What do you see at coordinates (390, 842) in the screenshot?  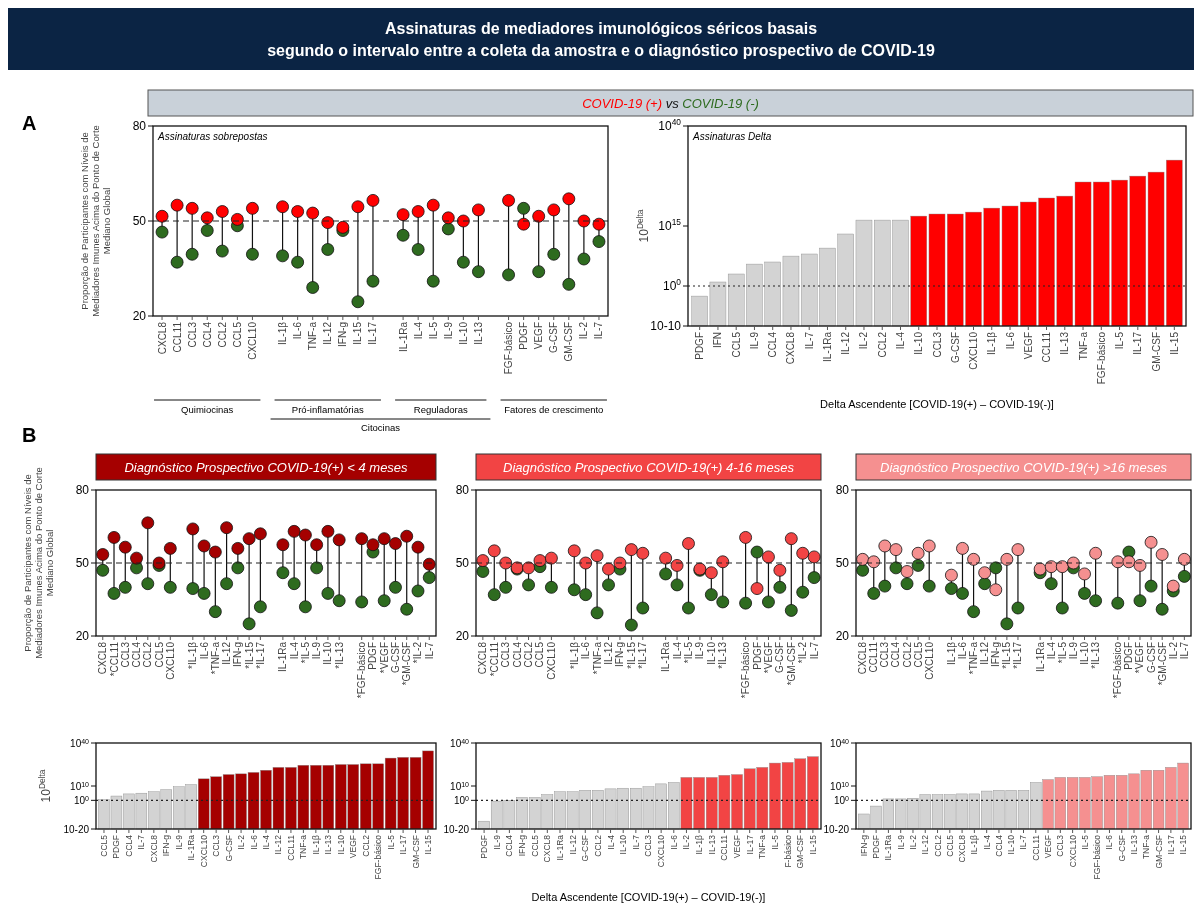 I see `x-tick-label: IL-5` at bounding box center [390, 842].